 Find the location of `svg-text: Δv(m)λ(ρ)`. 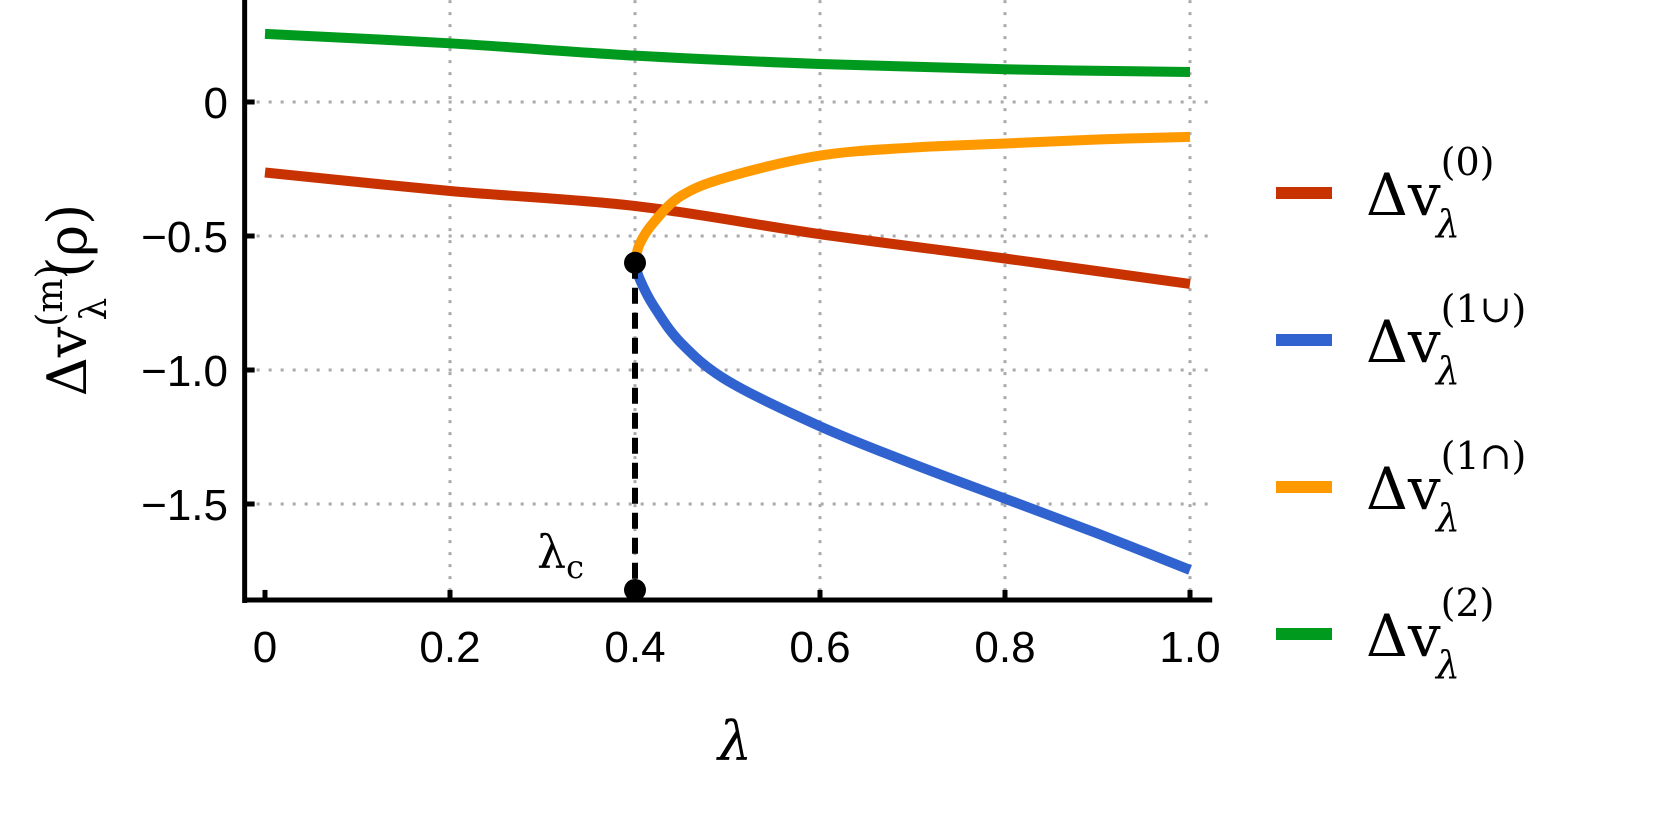

svg-text: Δv(m)λ(ρ) is located at coordinates (72, 300).